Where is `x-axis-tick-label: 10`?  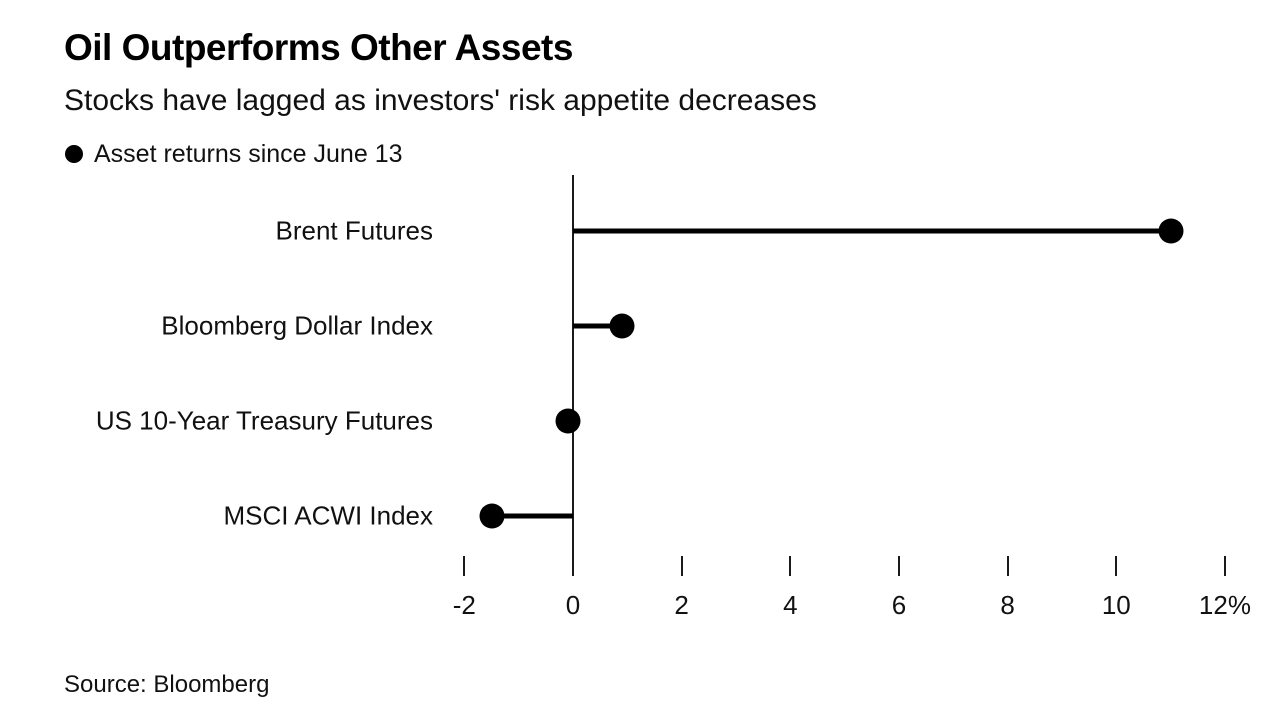
x-axis-tick-label: 10 is located at coordinates (1116, 605).